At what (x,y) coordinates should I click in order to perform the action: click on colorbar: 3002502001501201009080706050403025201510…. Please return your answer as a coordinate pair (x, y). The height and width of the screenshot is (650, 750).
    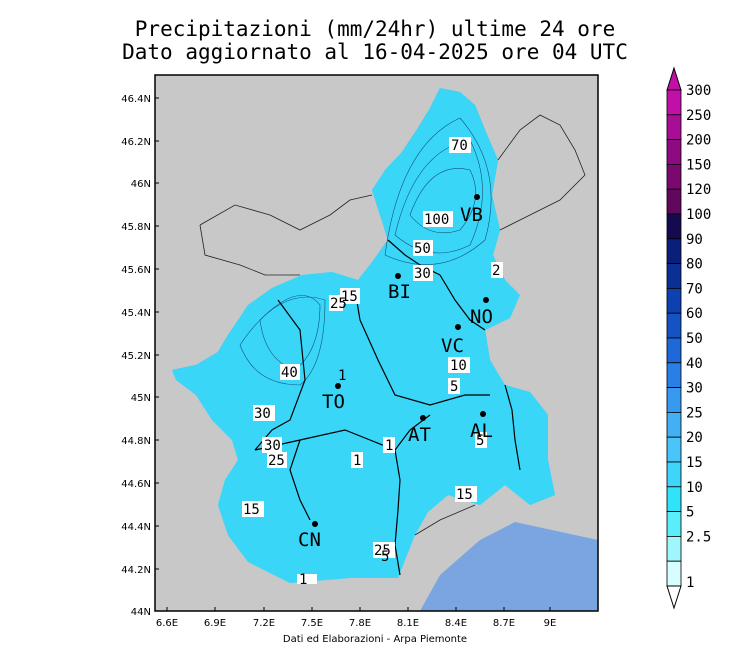
    Looking at the image, I should click on (688, 338).